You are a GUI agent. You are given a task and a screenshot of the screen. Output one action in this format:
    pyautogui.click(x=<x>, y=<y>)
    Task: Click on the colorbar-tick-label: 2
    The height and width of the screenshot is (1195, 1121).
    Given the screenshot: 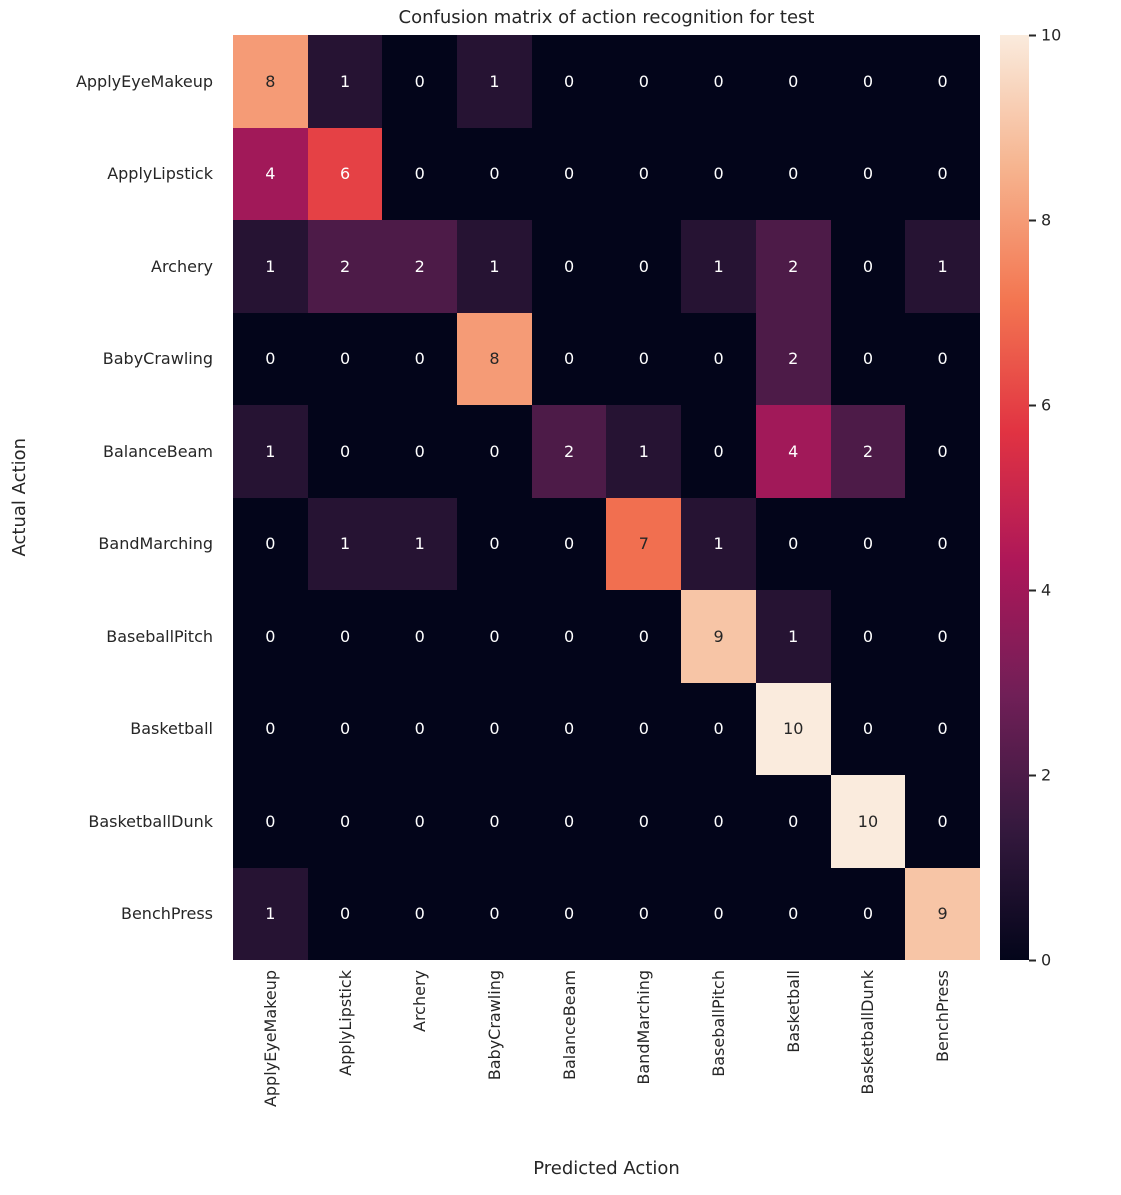 What is the action you would take?
    pyautogui.click(x=1046, y=775)
    